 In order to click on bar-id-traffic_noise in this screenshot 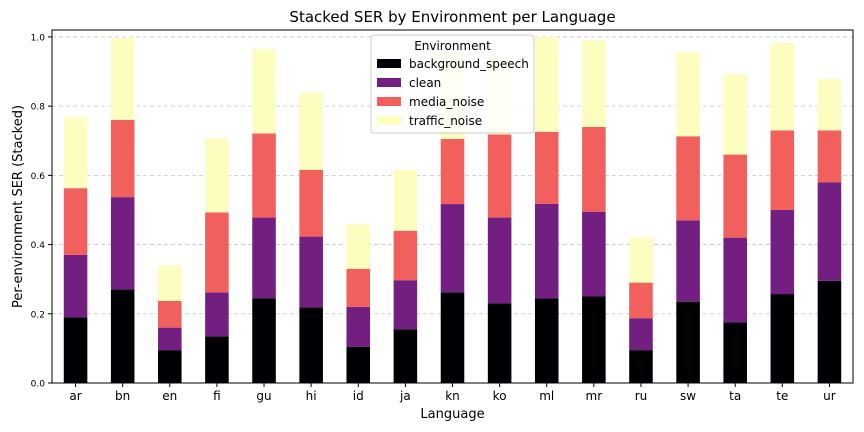, I will do `click(358, 246)`.